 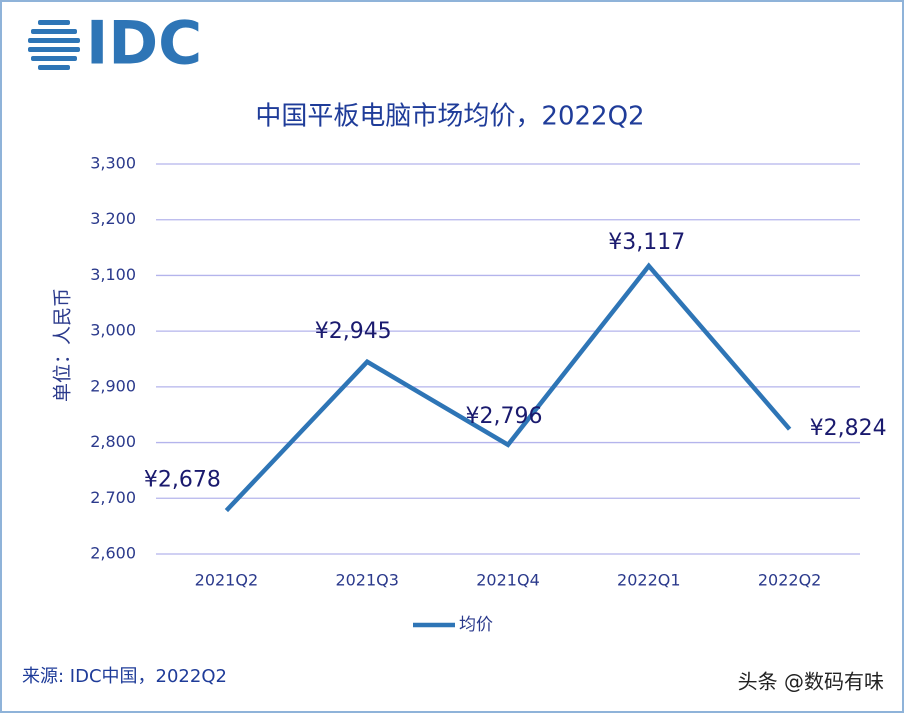 I want to click on data-label: ¥3,117, so click(x=646, y=242).